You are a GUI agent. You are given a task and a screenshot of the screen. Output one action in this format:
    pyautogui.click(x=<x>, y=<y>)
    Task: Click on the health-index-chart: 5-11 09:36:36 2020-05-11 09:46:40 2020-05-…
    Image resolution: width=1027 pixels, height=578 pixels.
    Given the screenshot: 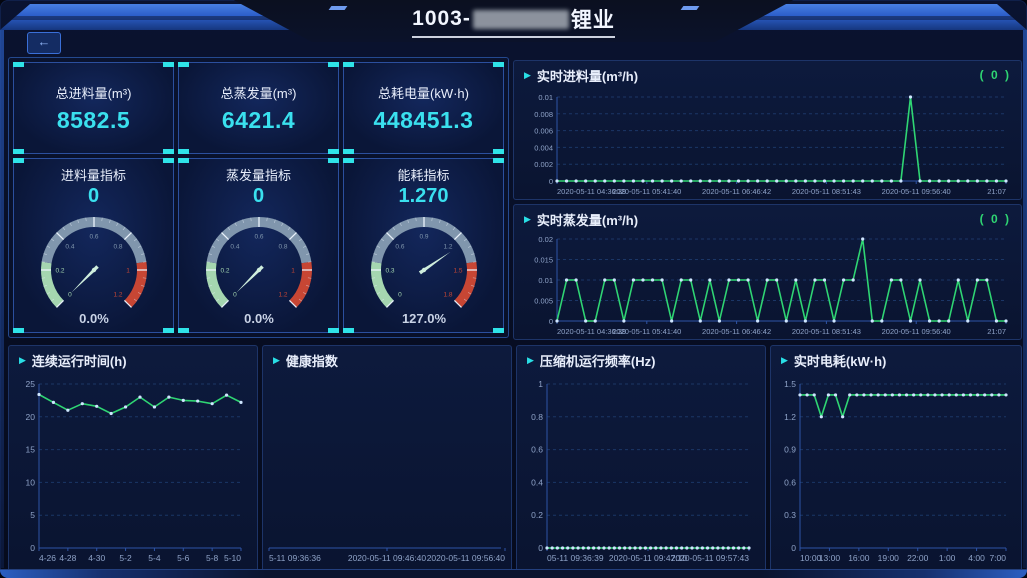 What is the action you would take?
    pyautogui.click(x=387, y=555)
    